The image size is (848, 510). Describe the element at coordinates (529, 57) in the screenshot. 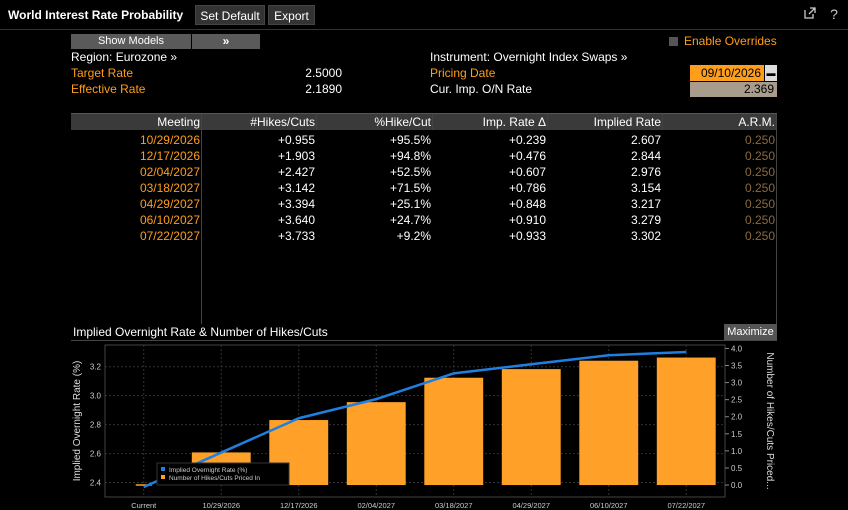

I see `instrument-selector: Instrument: Overnight Index Swaps »` at that location.